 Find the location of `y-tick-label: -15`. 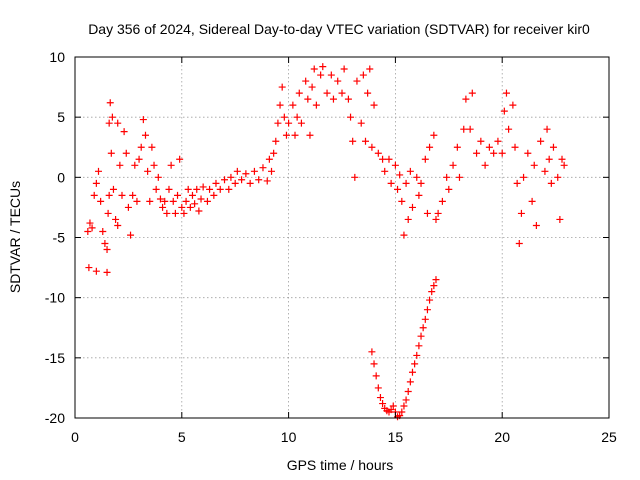

y-tick-label: -15 is located at coordinates (55, 358).